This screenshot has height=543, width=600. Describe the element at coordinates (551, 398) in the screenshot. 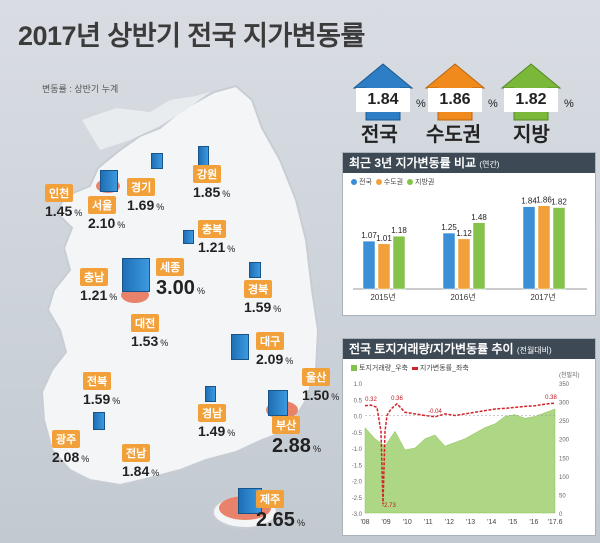

I see `annotation-label: 0.38` at that location.